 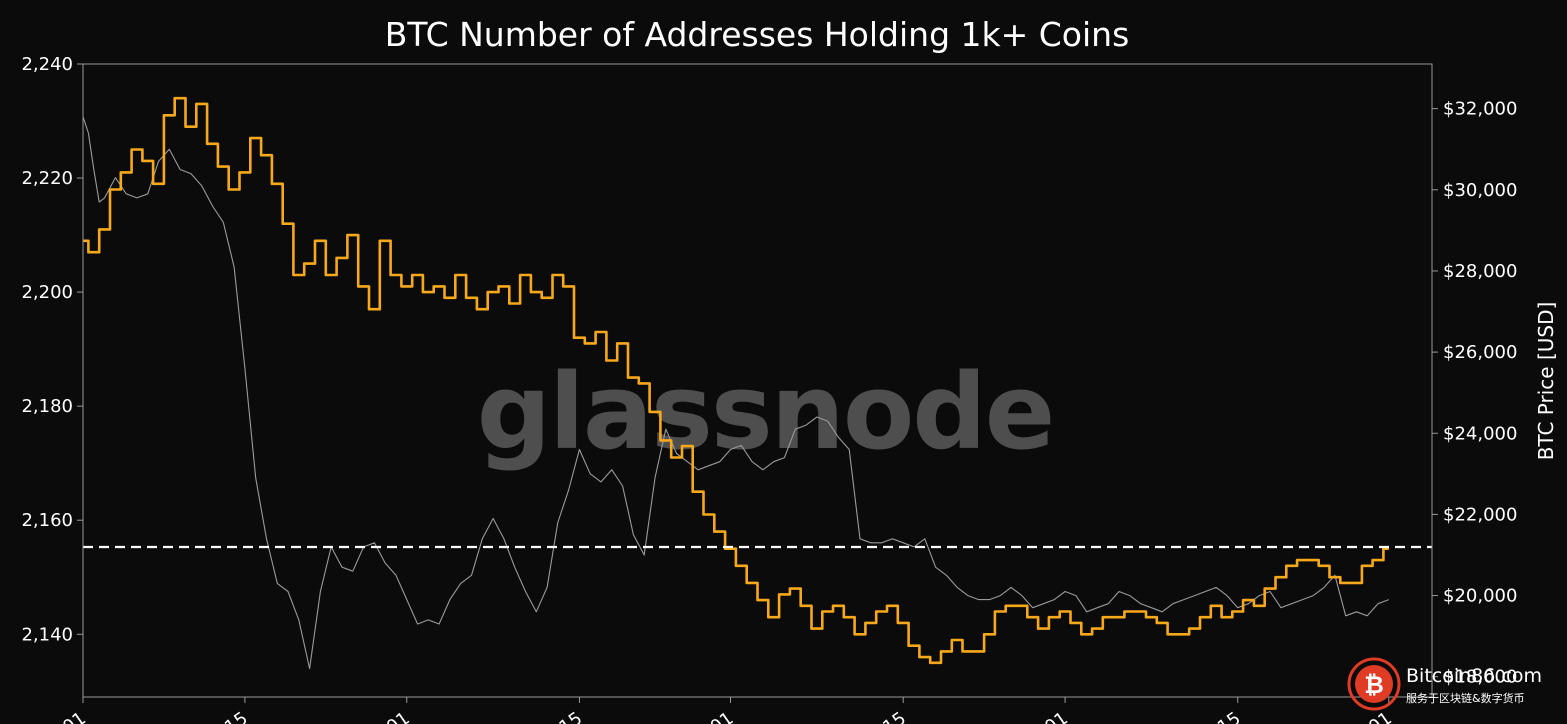 What do you see at coordinates (1480, 514) in the screenshot?
I see `y-right-tick-label: $22,000` at bounding box center [1480, 514].